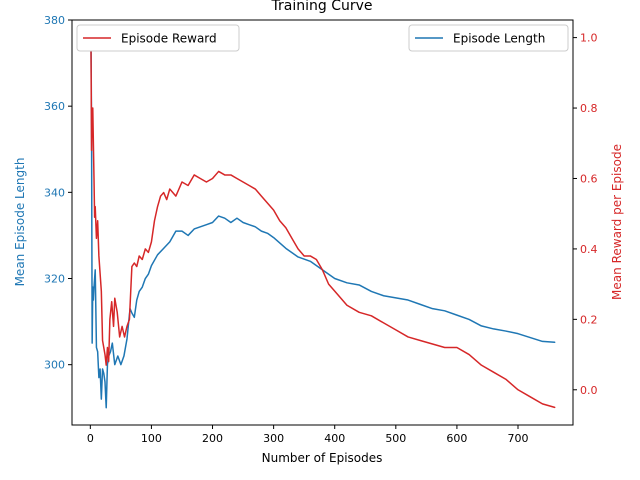 This screenshot has width=640, height=480. I want to click on y-right-tick-label: 0.6, so click(589, 178).